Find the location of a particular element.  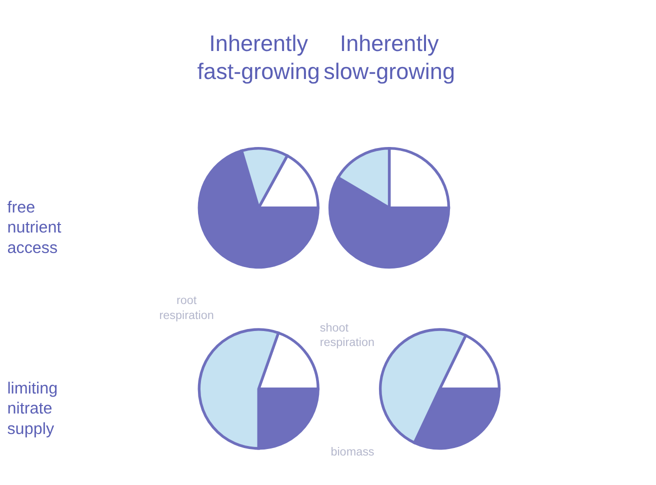

slice-label: shoot respiration is located at coordinates (347, 335).